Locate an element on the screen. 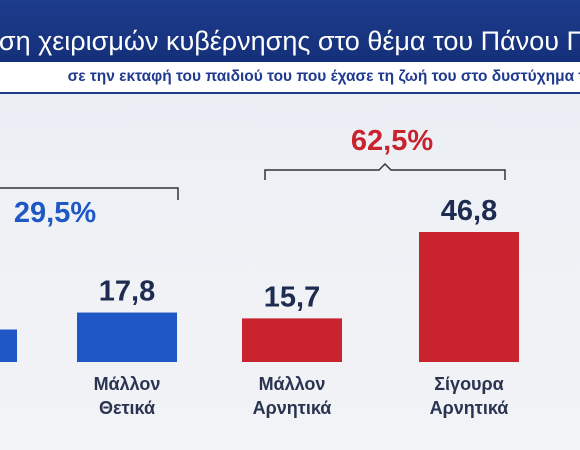 This screenshot has height=450, width=580. value-label-2: 15,7 is located at coordinates (292, 297).